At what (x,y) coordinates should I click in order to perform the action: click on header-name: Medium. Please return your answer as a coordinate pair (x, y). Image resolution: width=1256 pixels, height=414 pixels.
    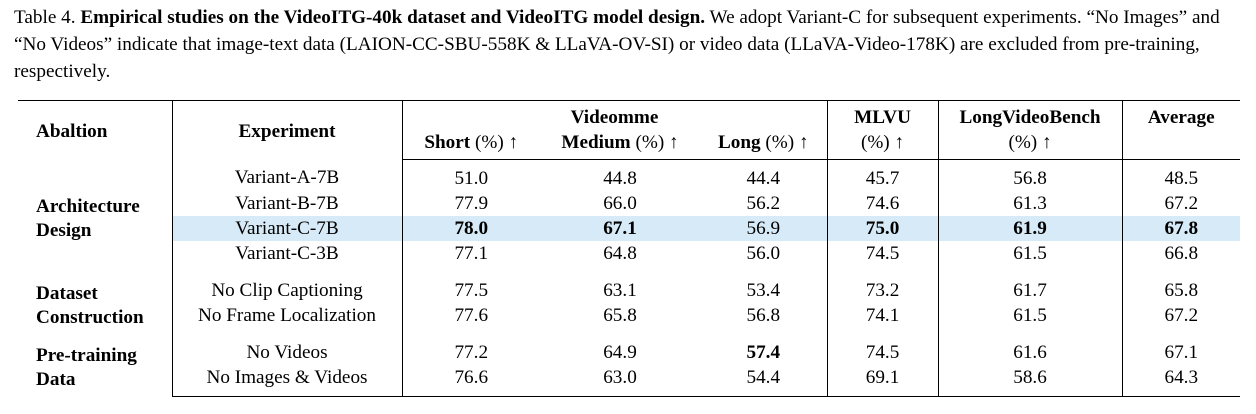
    Looking at the image, I should click on (596, 142).